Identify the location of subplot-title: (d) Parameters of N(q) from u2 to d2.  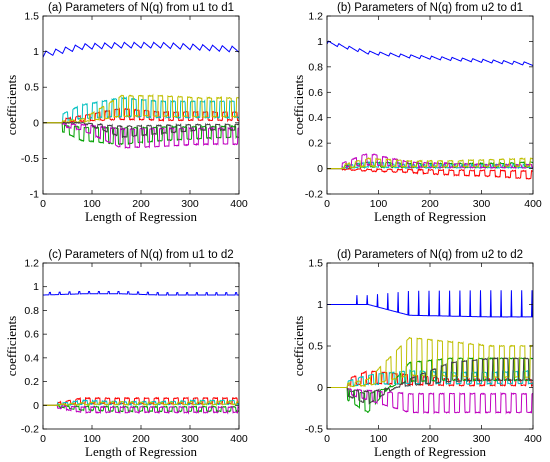
(430, 255).